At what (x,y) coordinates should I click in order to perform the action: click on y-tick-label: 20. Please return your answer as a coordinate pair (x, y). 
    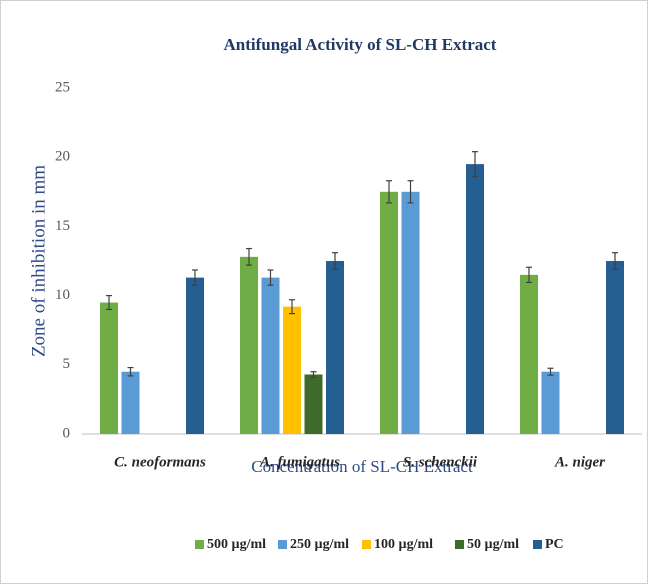
    Looking at the image, I should click on (62, 157).